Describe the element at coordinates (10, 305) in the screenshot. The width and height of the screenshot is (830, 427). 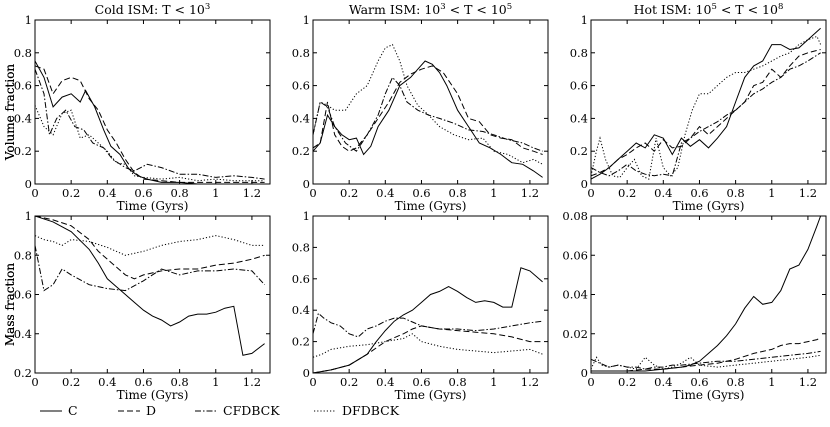
I see `y-axis-label: Mass fraction` at that location.